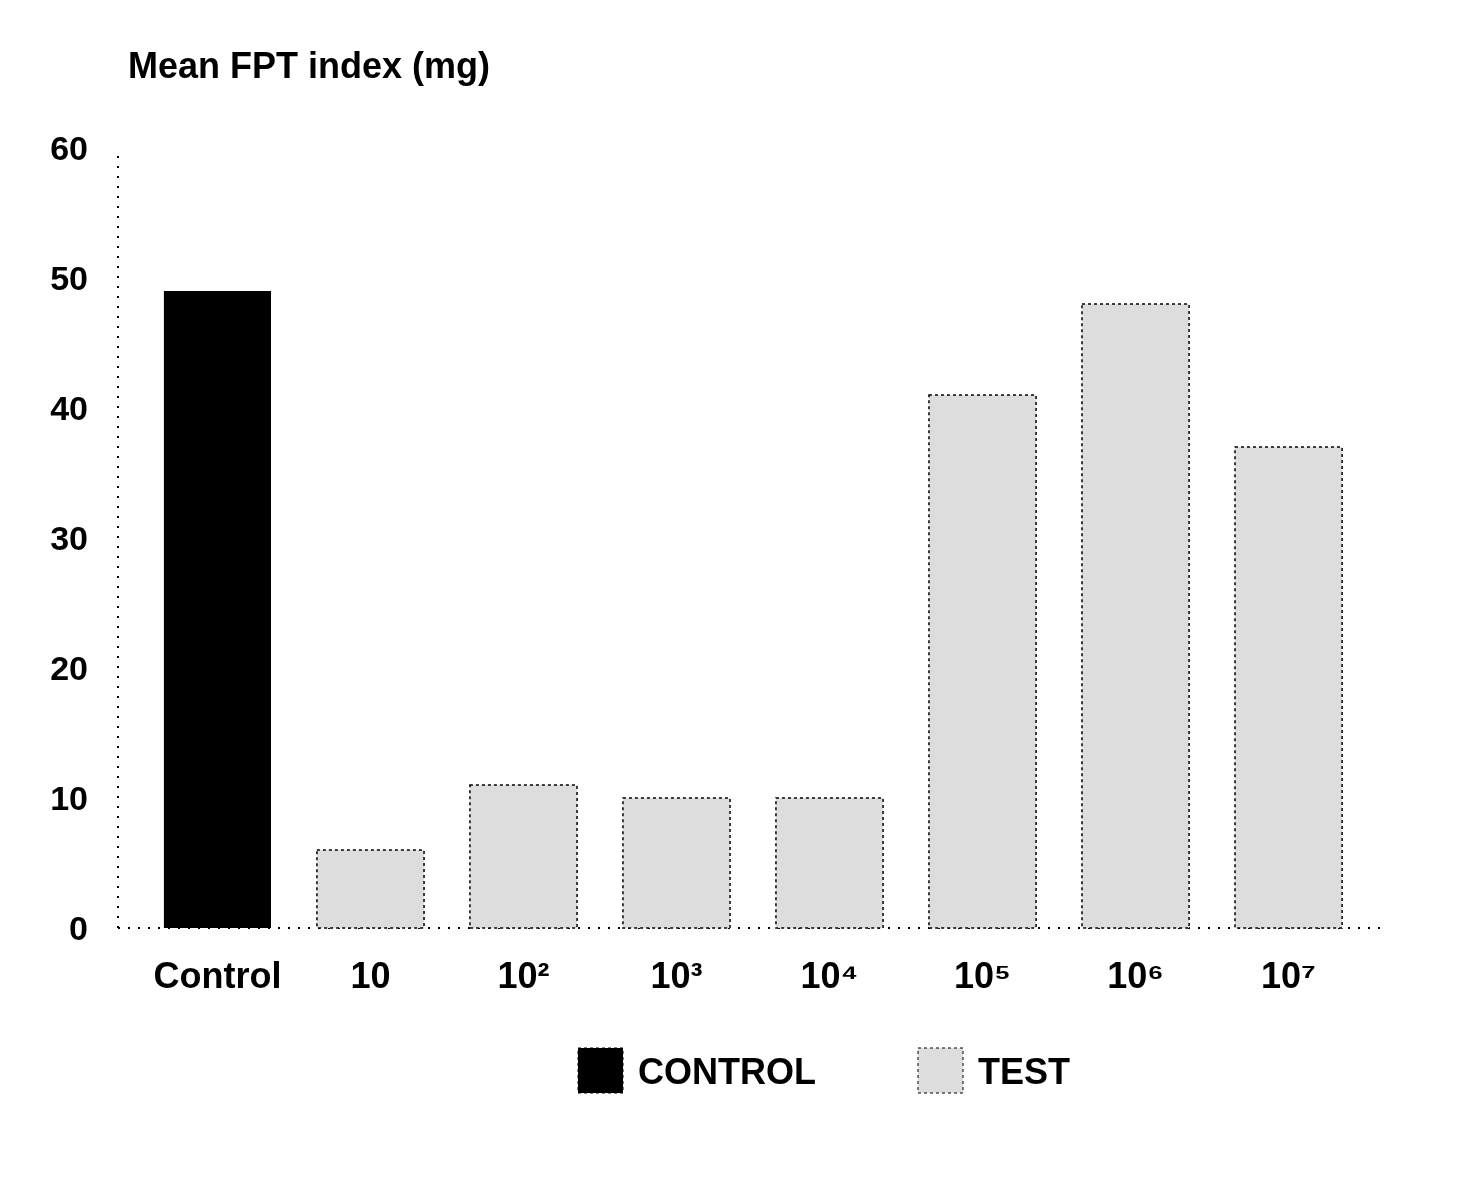  Describe the element at coordinates (217, 975) in the screenshot. I see `x-tick-label: Control` at that location.